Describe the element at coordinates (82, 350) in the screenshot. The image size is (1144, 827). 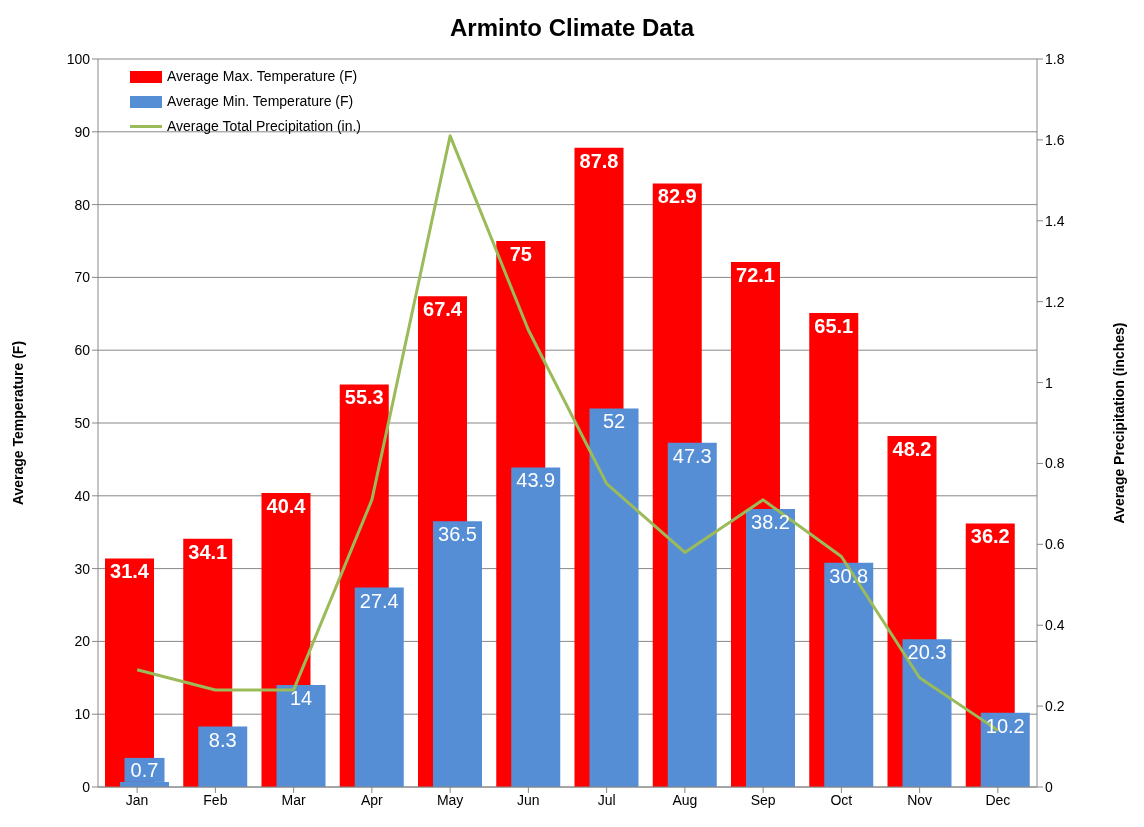
I see `y-tick-label: 60` at that location.